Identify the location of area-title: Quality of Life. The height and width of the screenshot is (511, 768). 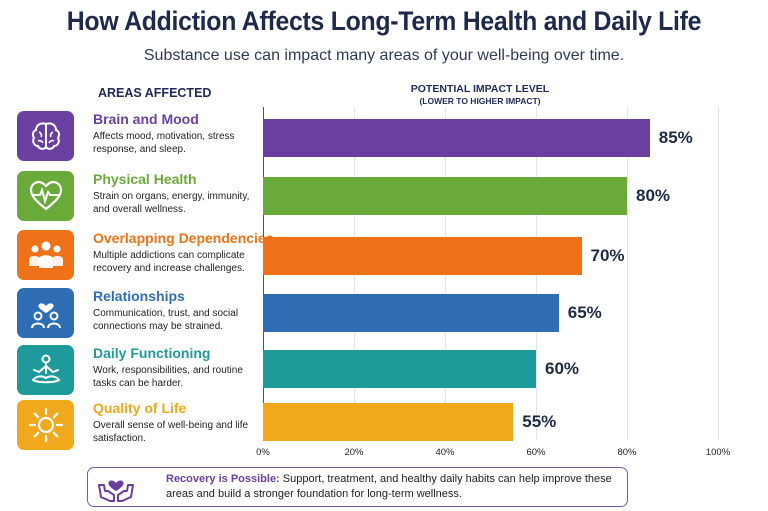
(140, 408).